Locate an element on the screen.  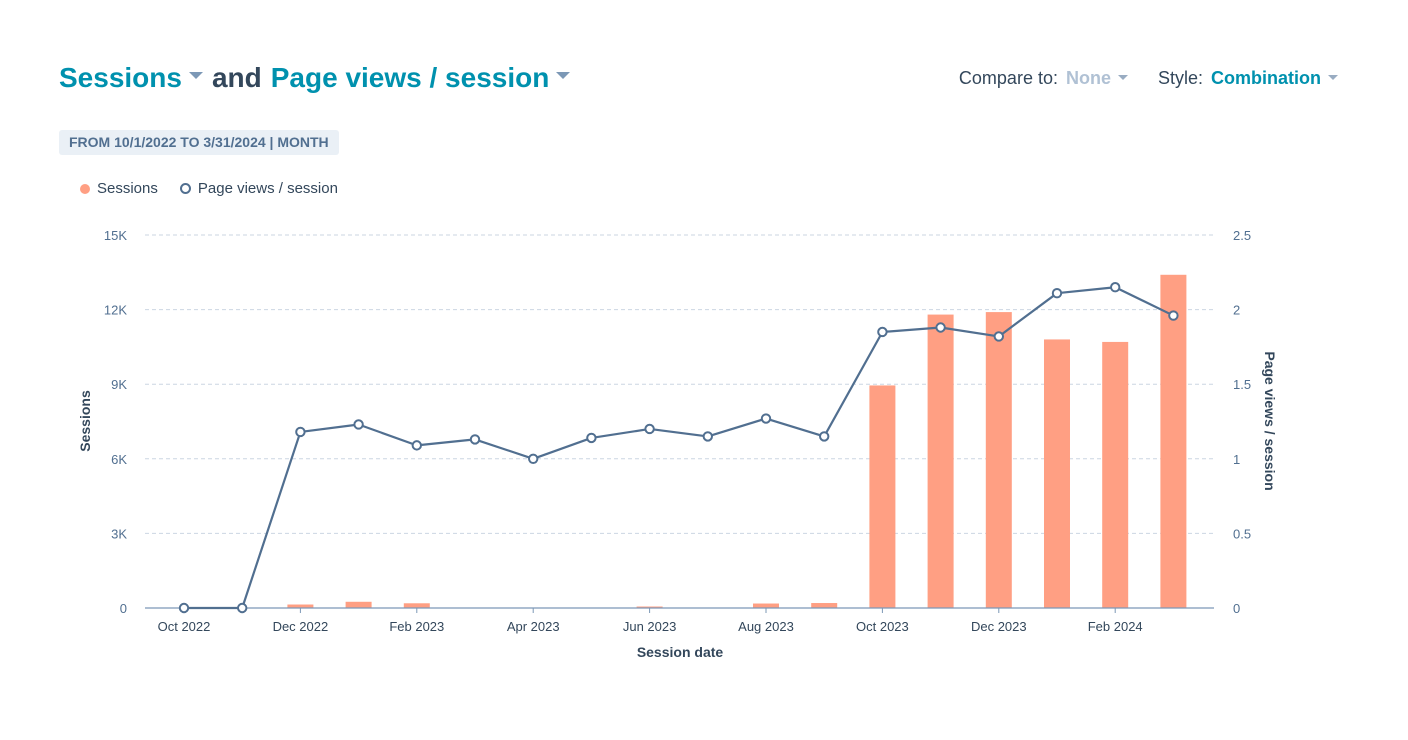
legend-label-pageviews: Page views / session is located at coordinates (267, 188).